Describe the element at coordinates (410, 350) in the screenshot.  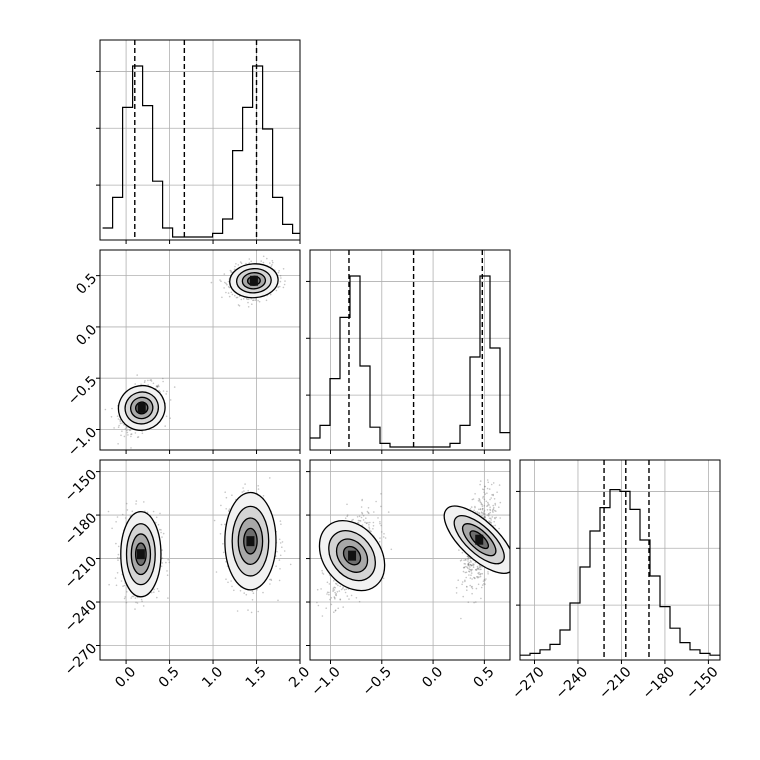
I see `panel-background` at that location.